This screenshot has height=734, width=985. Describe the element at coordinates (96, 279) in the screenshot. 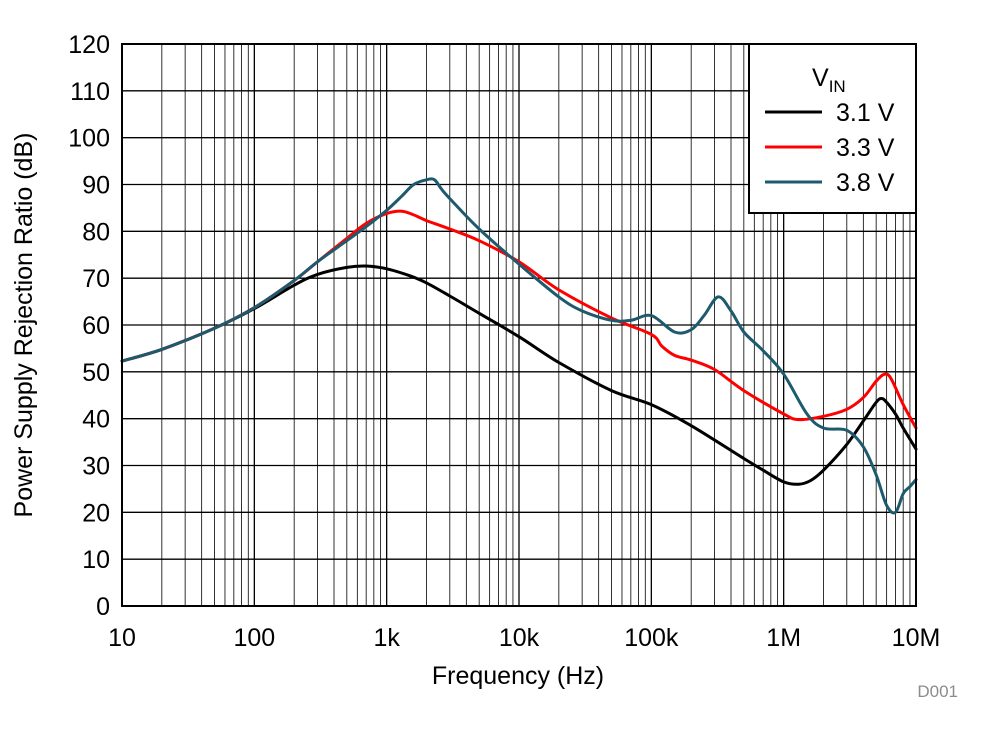

I see `y-tick-label: 70` at that location.